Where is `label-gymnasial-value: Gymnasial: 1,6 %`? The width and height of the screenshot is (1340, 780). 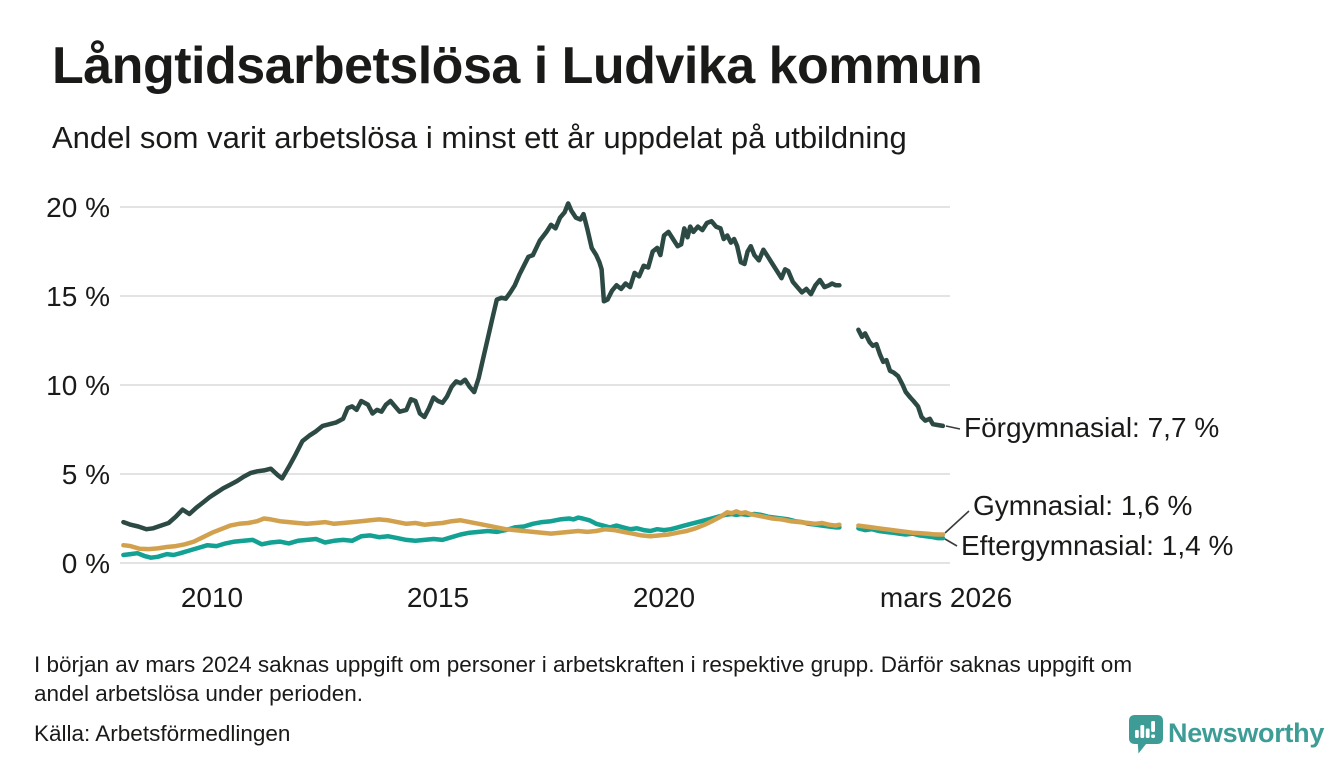 label-gymnasial-value: Gymnasial: 1,6 % is located at coordinates (1083, 505).